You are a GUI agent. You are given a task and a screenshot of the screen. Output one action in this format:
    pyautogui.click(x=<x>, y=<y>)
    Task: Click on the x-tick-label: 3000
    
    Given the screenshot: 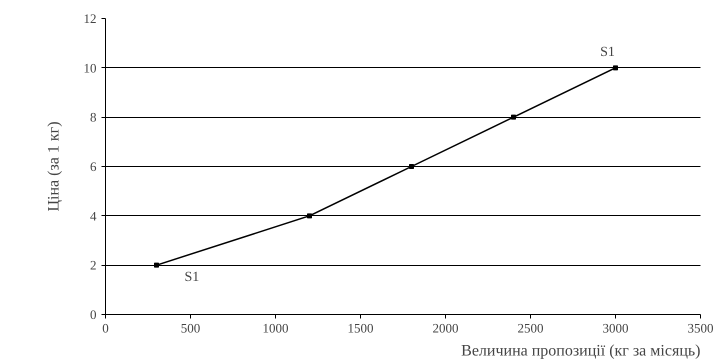 What is the action you would take?
    pyautogui.click(x=615, y=328)
    